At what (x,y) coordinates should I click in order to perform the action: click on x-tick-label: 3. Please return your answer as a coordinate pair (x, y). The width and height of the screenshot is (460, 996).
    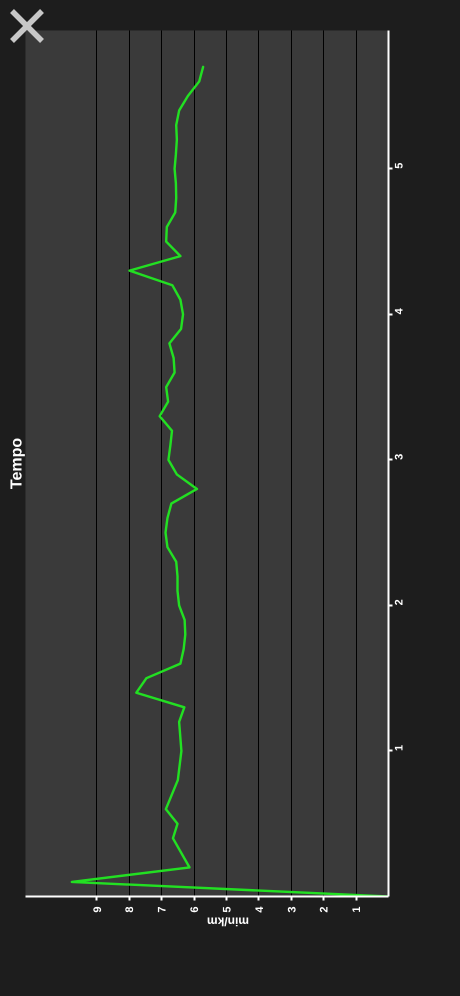
    Looking at the image, I should click on (292, 909).